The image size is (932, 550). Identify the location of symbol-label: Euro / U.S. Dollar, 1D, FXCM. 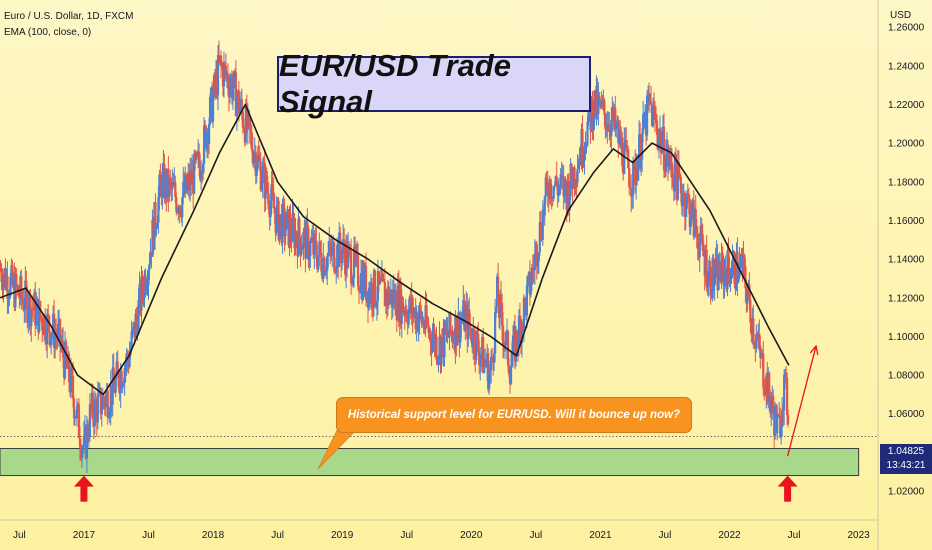
(69, 16).